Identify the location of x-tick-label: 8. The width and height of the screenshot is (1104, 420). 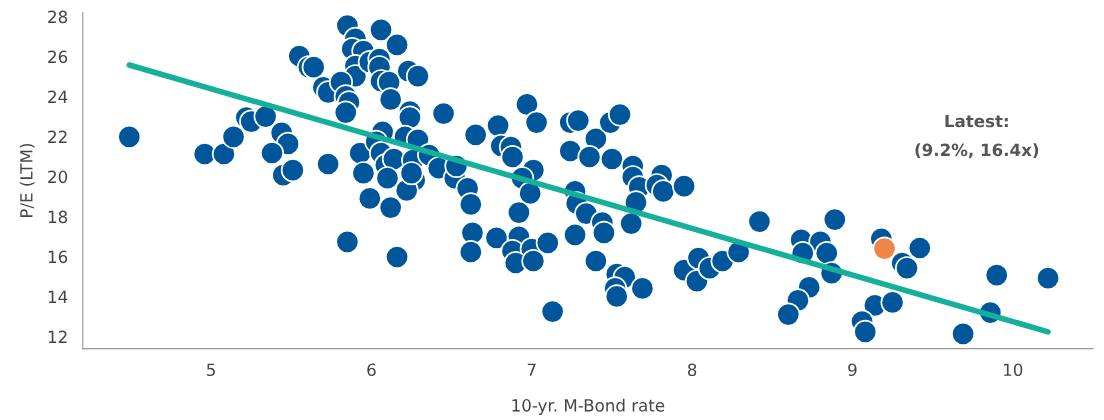
(692, 370).